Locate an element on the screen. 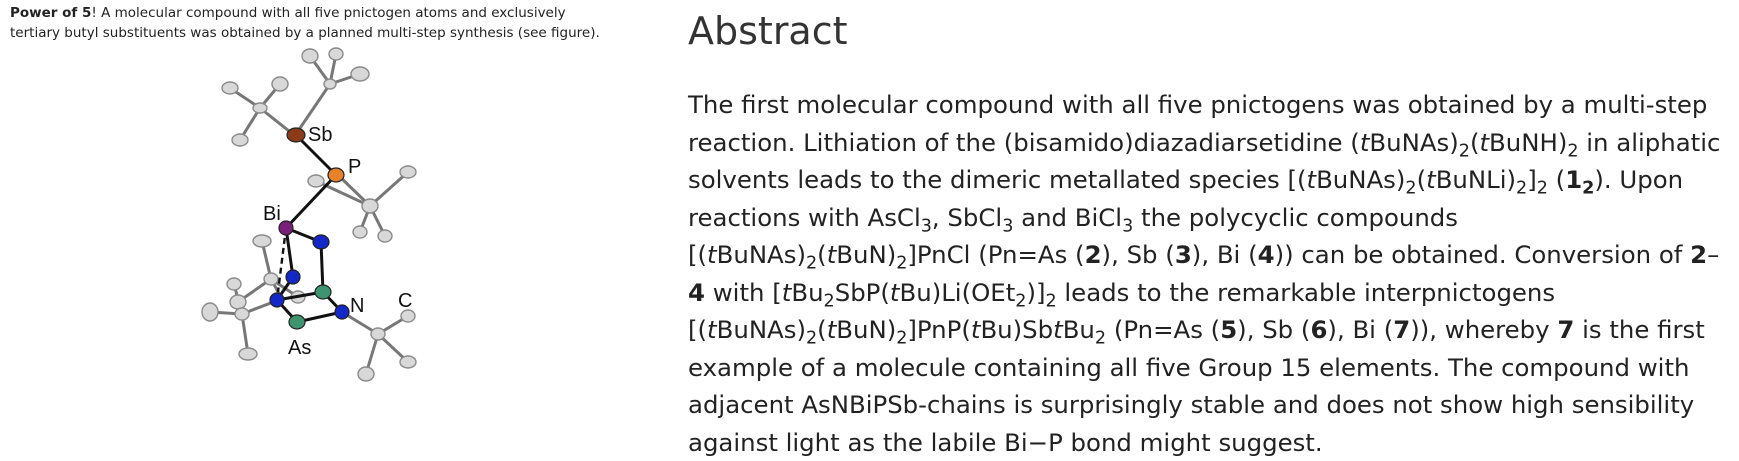 The image size is (1739, 461). molecular-structure-drawing: Sb P Bi N C As is located at coordinates (309, 214).